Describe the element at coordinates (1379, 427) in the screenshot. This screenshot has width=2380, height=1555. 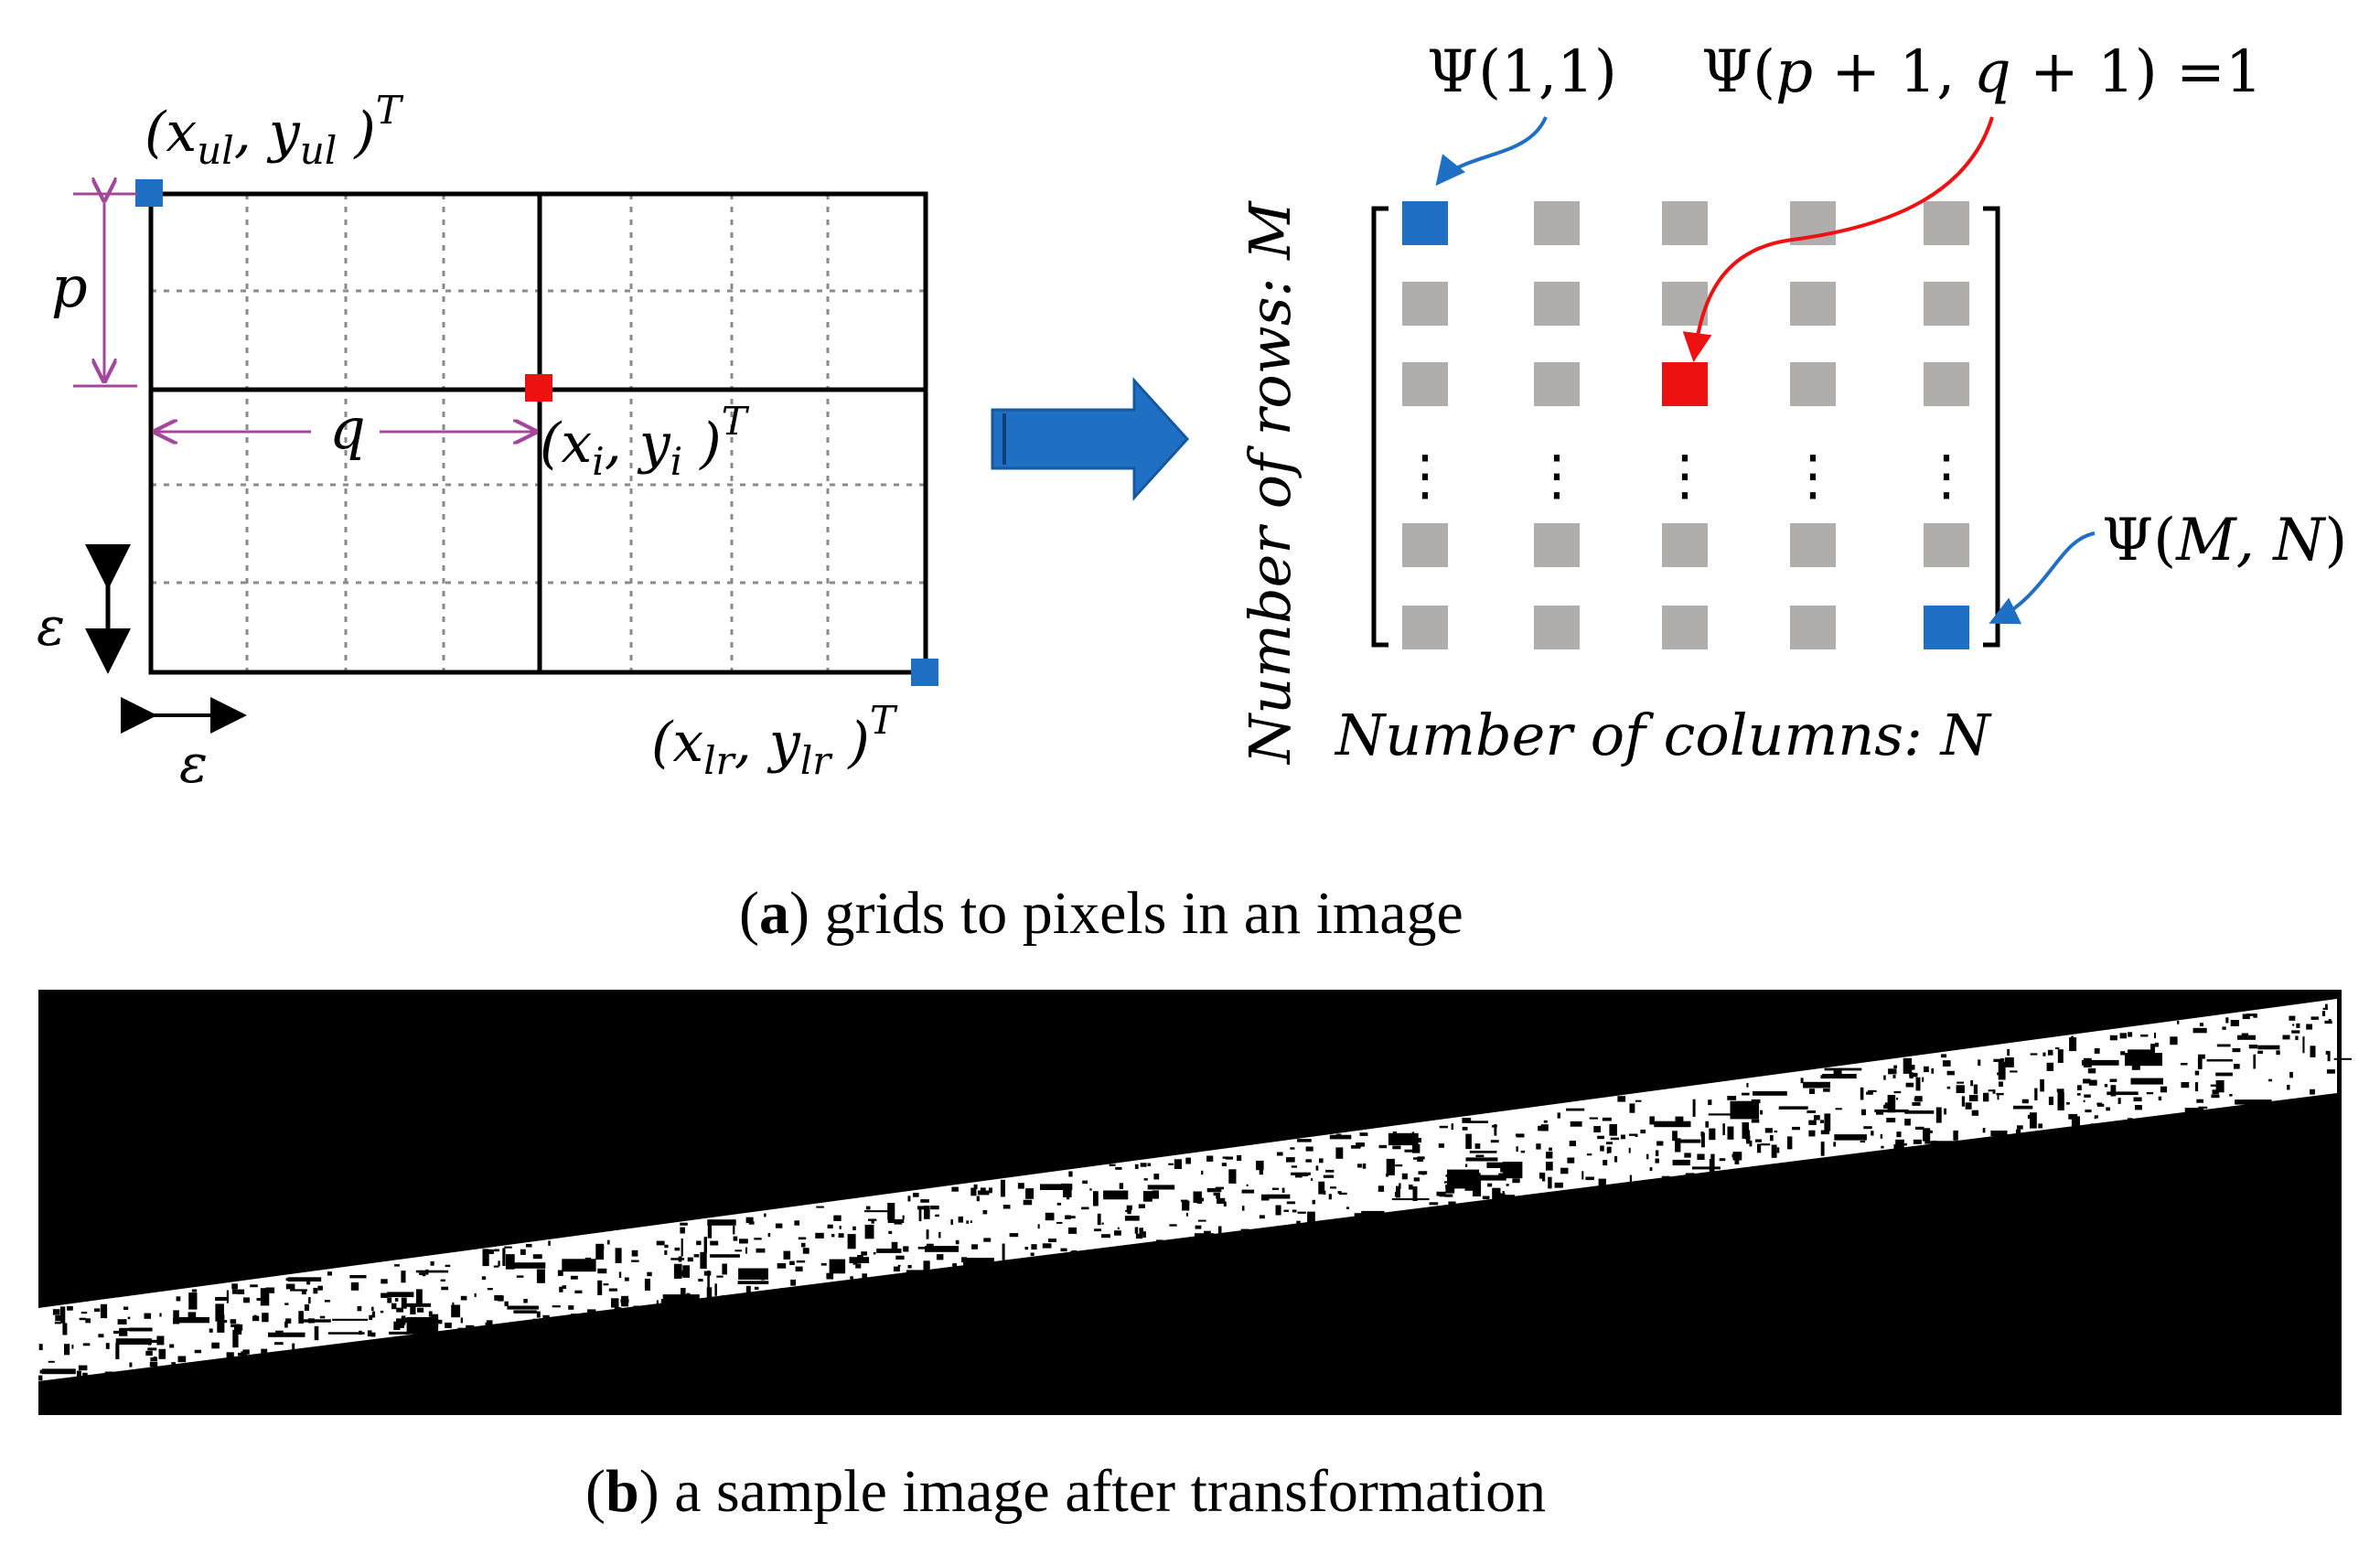
I see `left-bracket` at that location.